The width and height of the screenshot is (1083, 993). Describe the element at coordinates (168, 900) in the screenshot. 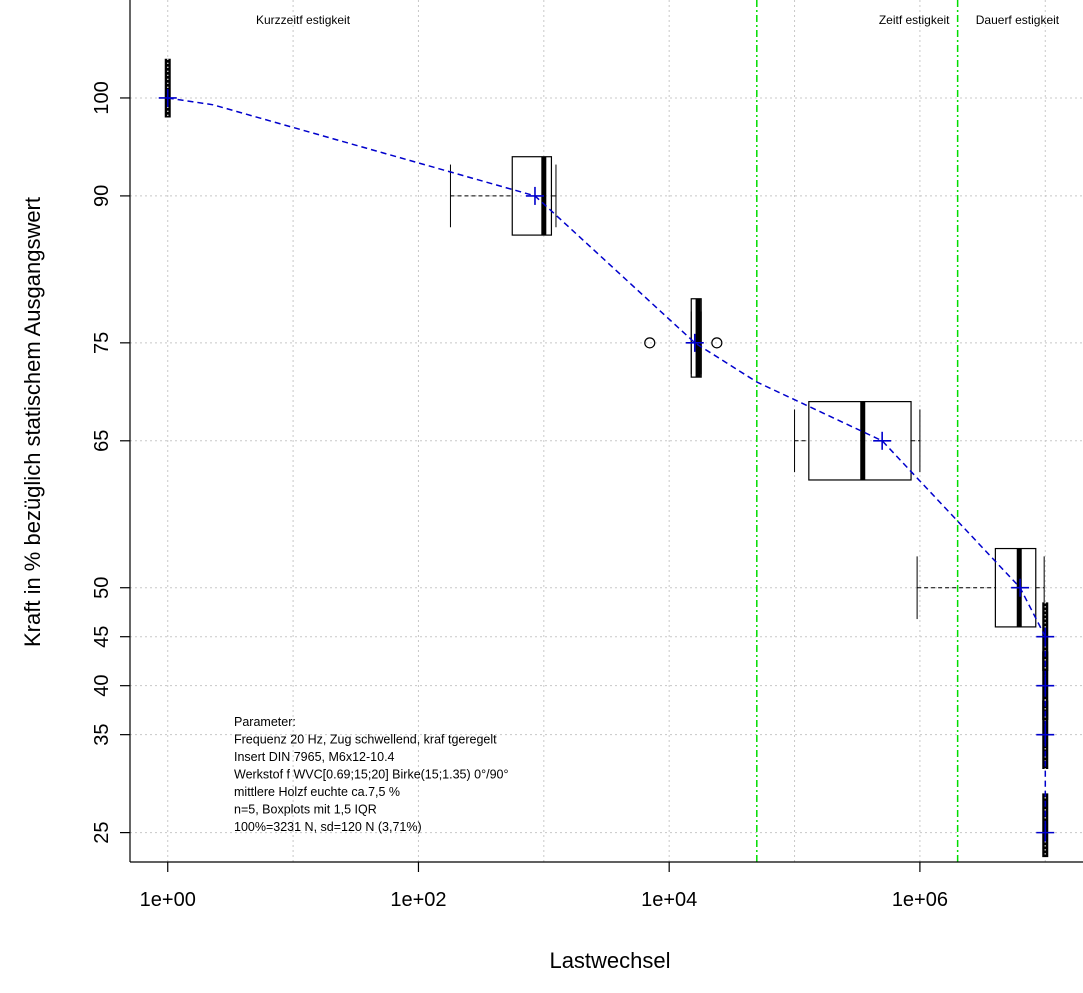

I see `x-tick-label: 1e+00` at that location.